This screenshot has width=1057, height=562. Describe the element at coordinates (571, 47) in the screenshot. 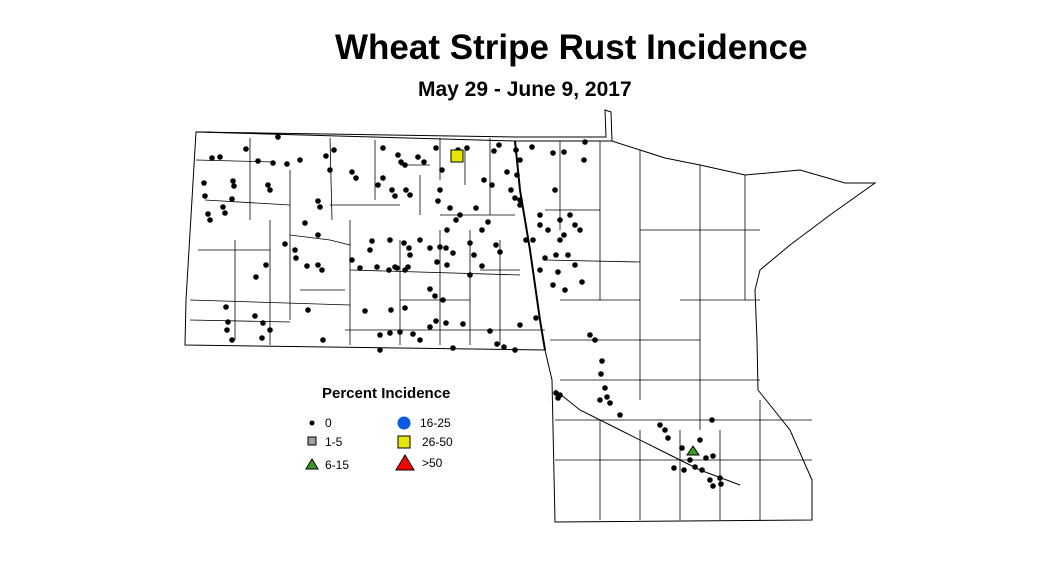

I see `map-title: Wheat Stripe Rust Incidence` at that location.